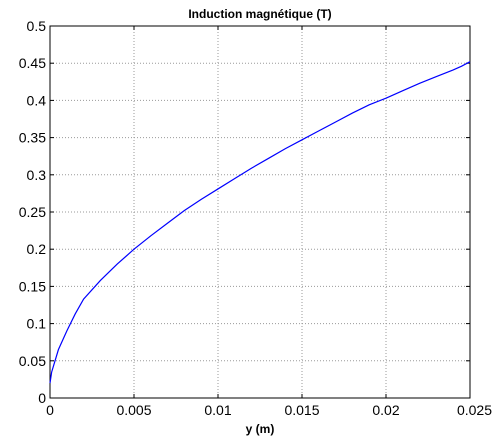  Describe the element at coordinates (50, 410) in the screenshot. I see `x-tick-label: 0` at that location.